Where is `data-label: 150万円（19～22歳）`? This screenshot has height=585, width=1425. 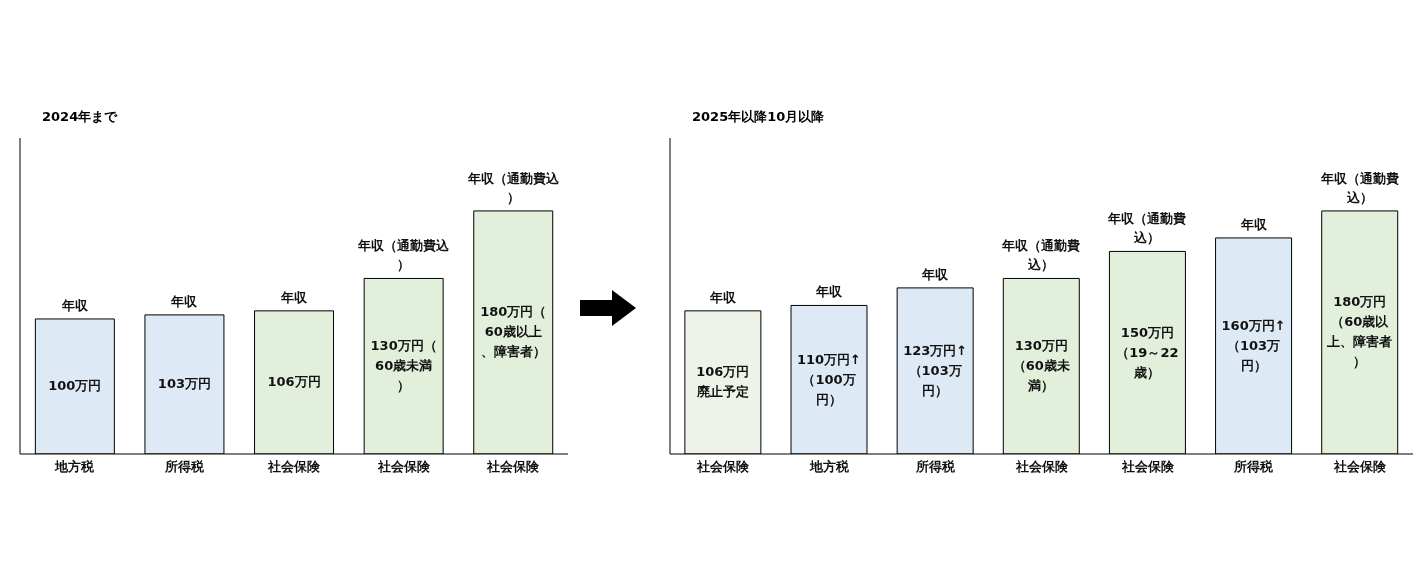 data-label: 150万円（19～22歳） is located at coordinates (1147, 352).